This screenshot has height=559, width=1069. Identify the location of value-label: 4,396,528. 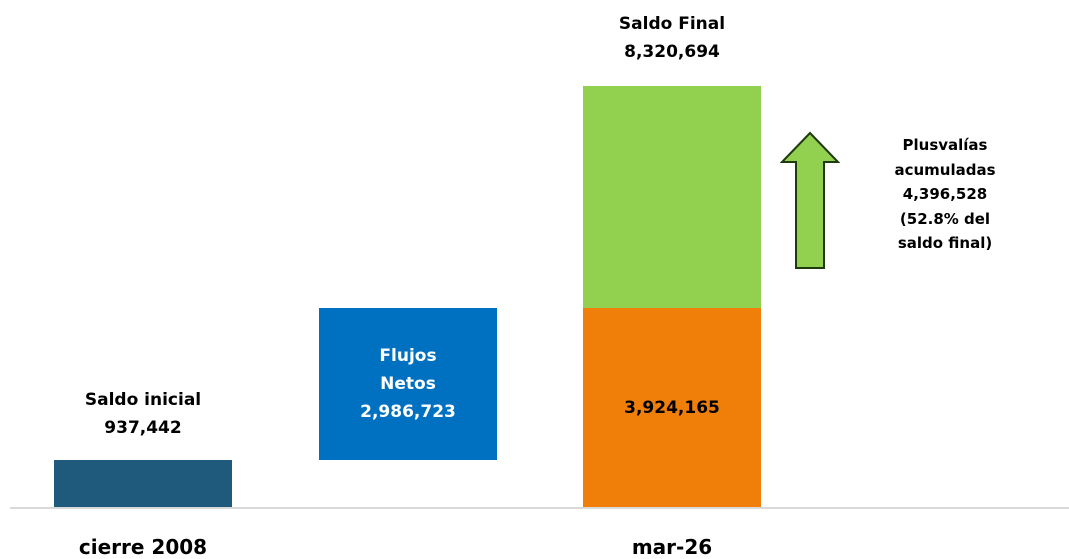
(945, 194).